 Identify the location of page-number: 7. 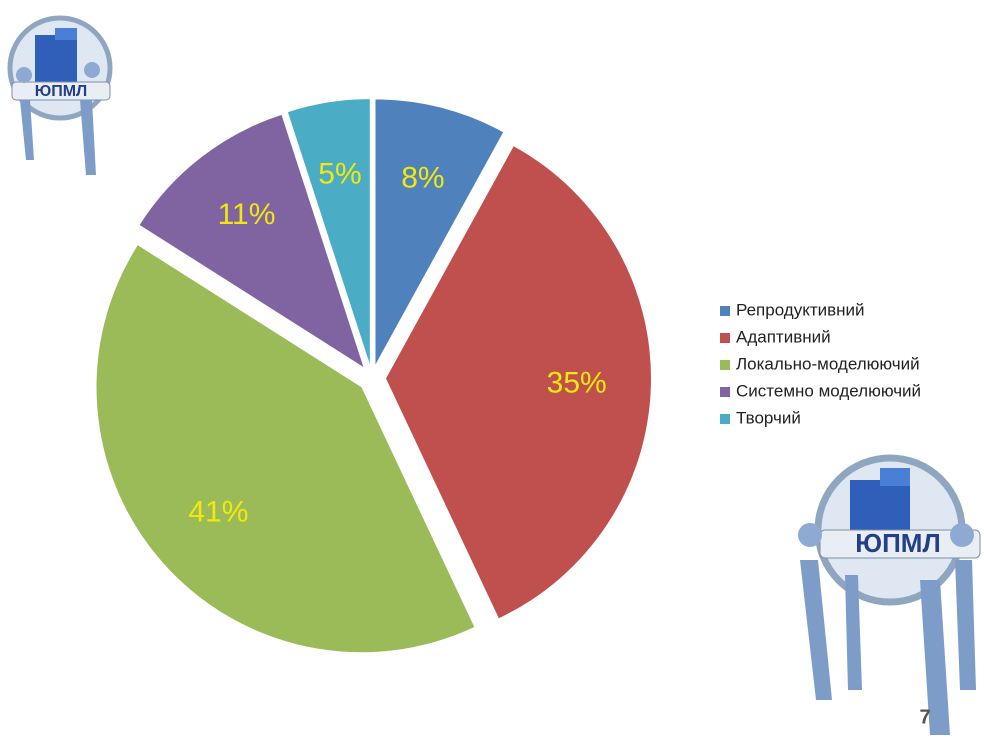
(924, 717).